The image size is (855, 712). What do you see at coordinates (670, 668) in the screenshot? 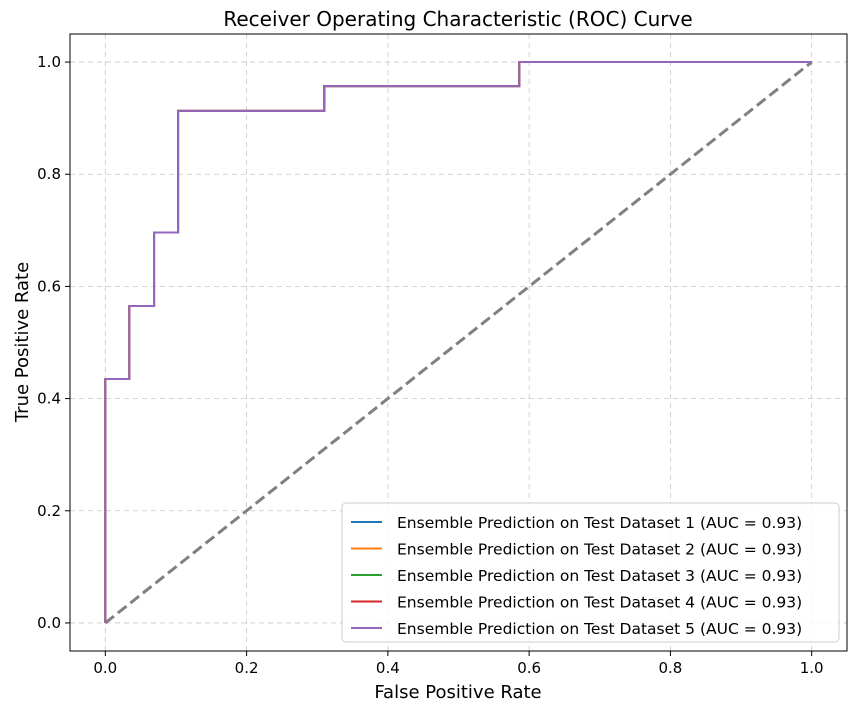
I see `x-tick-label: 0.8` at bounding box center [670, 668].